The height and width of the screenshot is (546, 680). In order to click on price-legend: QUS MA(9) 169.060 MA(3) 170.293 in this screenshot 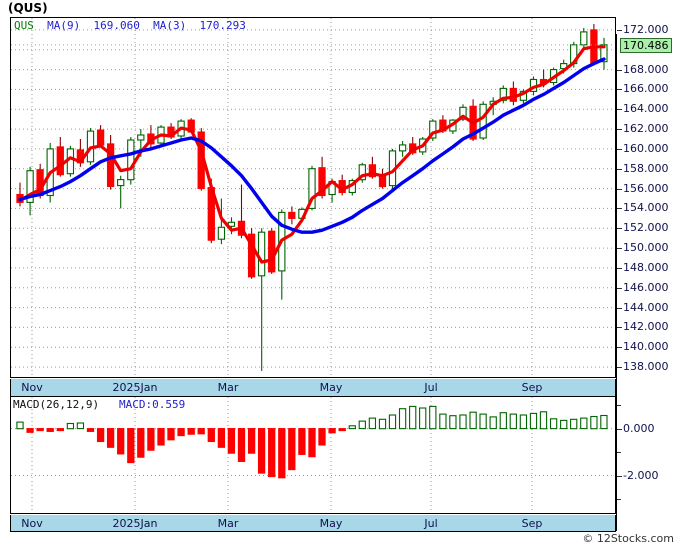, I will do `click(130, 25)`.